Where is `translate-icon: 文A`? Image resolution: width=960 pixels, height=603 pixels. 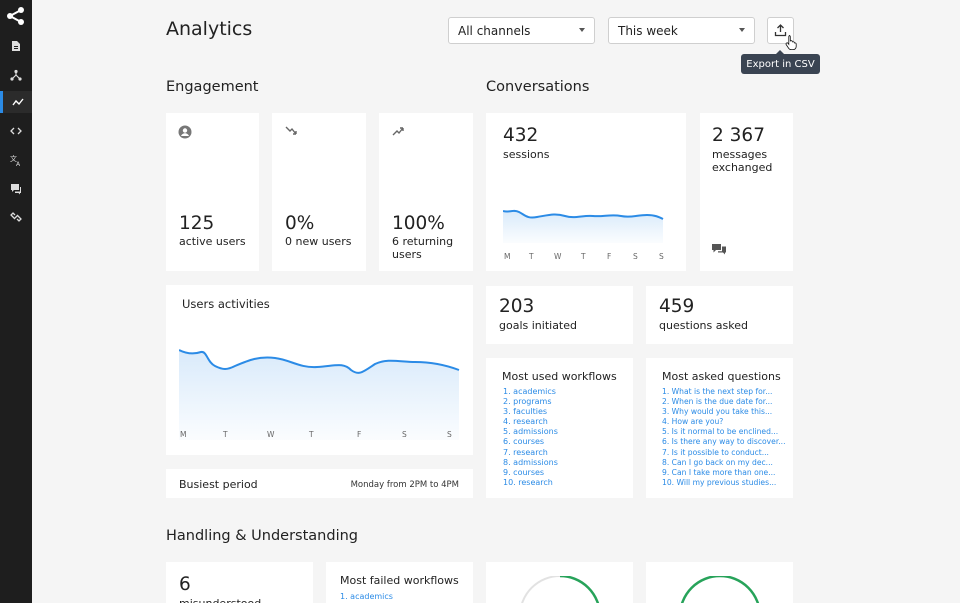
translate-icon: 文A is located at coordinates (15, 160).